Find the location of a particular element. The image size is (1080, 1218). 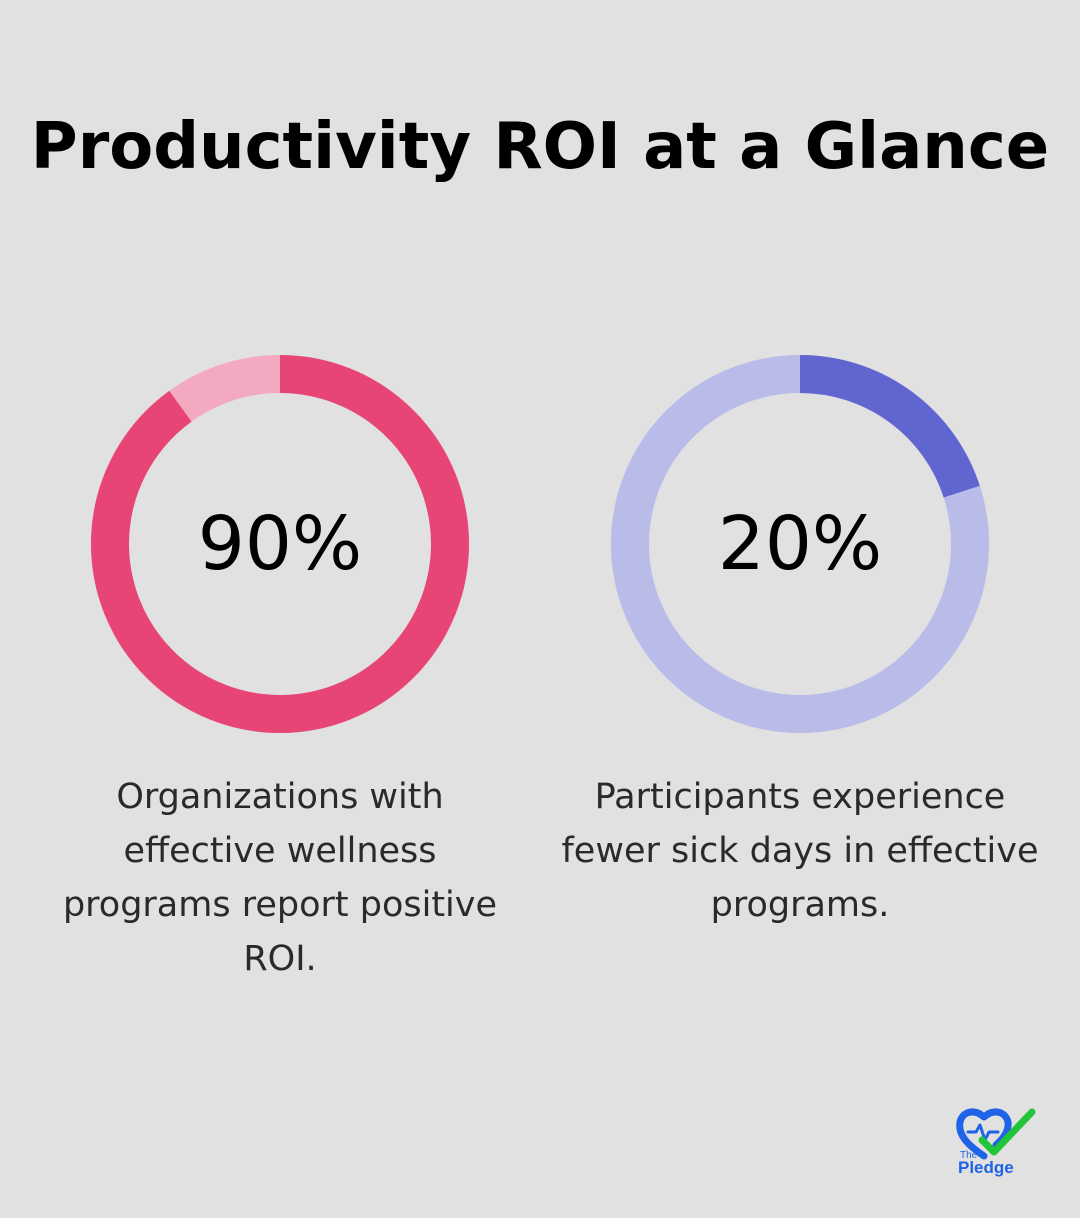

donut-value-label: 90% is located at coordinates (280, 544).